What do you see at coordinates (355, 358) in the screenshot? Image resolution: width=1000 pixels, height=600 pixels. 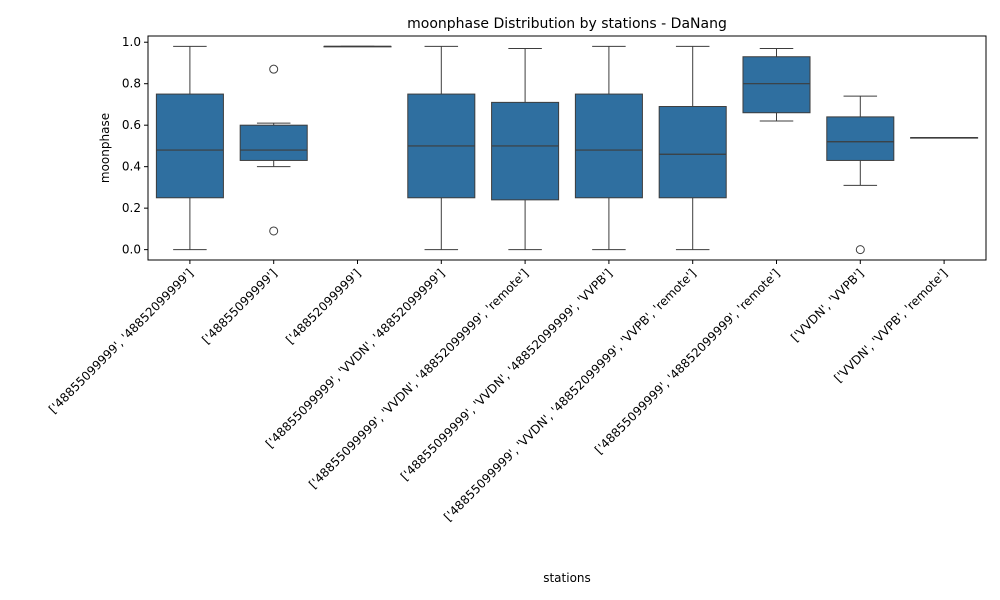 I see `x-tick-label: ['48855099999', 'VVDN', '48852099999']` at bounding box center [355, 358].